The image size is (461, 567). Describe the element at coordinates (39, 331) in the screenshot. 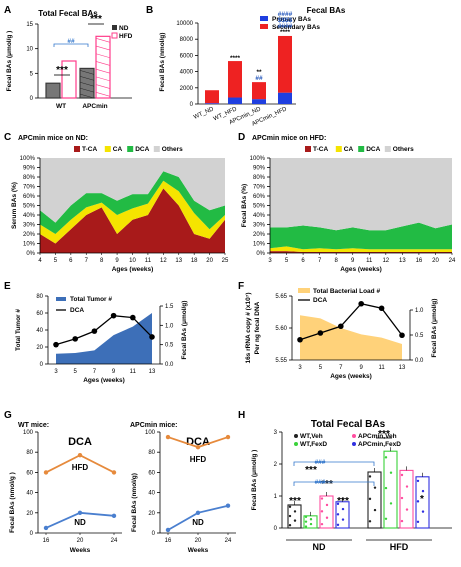

I see `y-tick-label: 40` at that location.